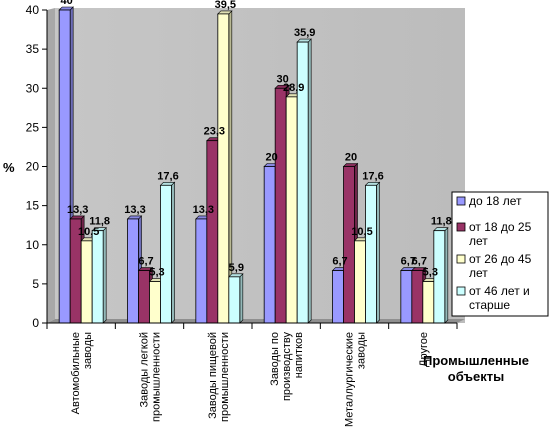  Describe the element at coordinates (236, 268) in the screenshot. I see `data-label: 5,9` at that location.